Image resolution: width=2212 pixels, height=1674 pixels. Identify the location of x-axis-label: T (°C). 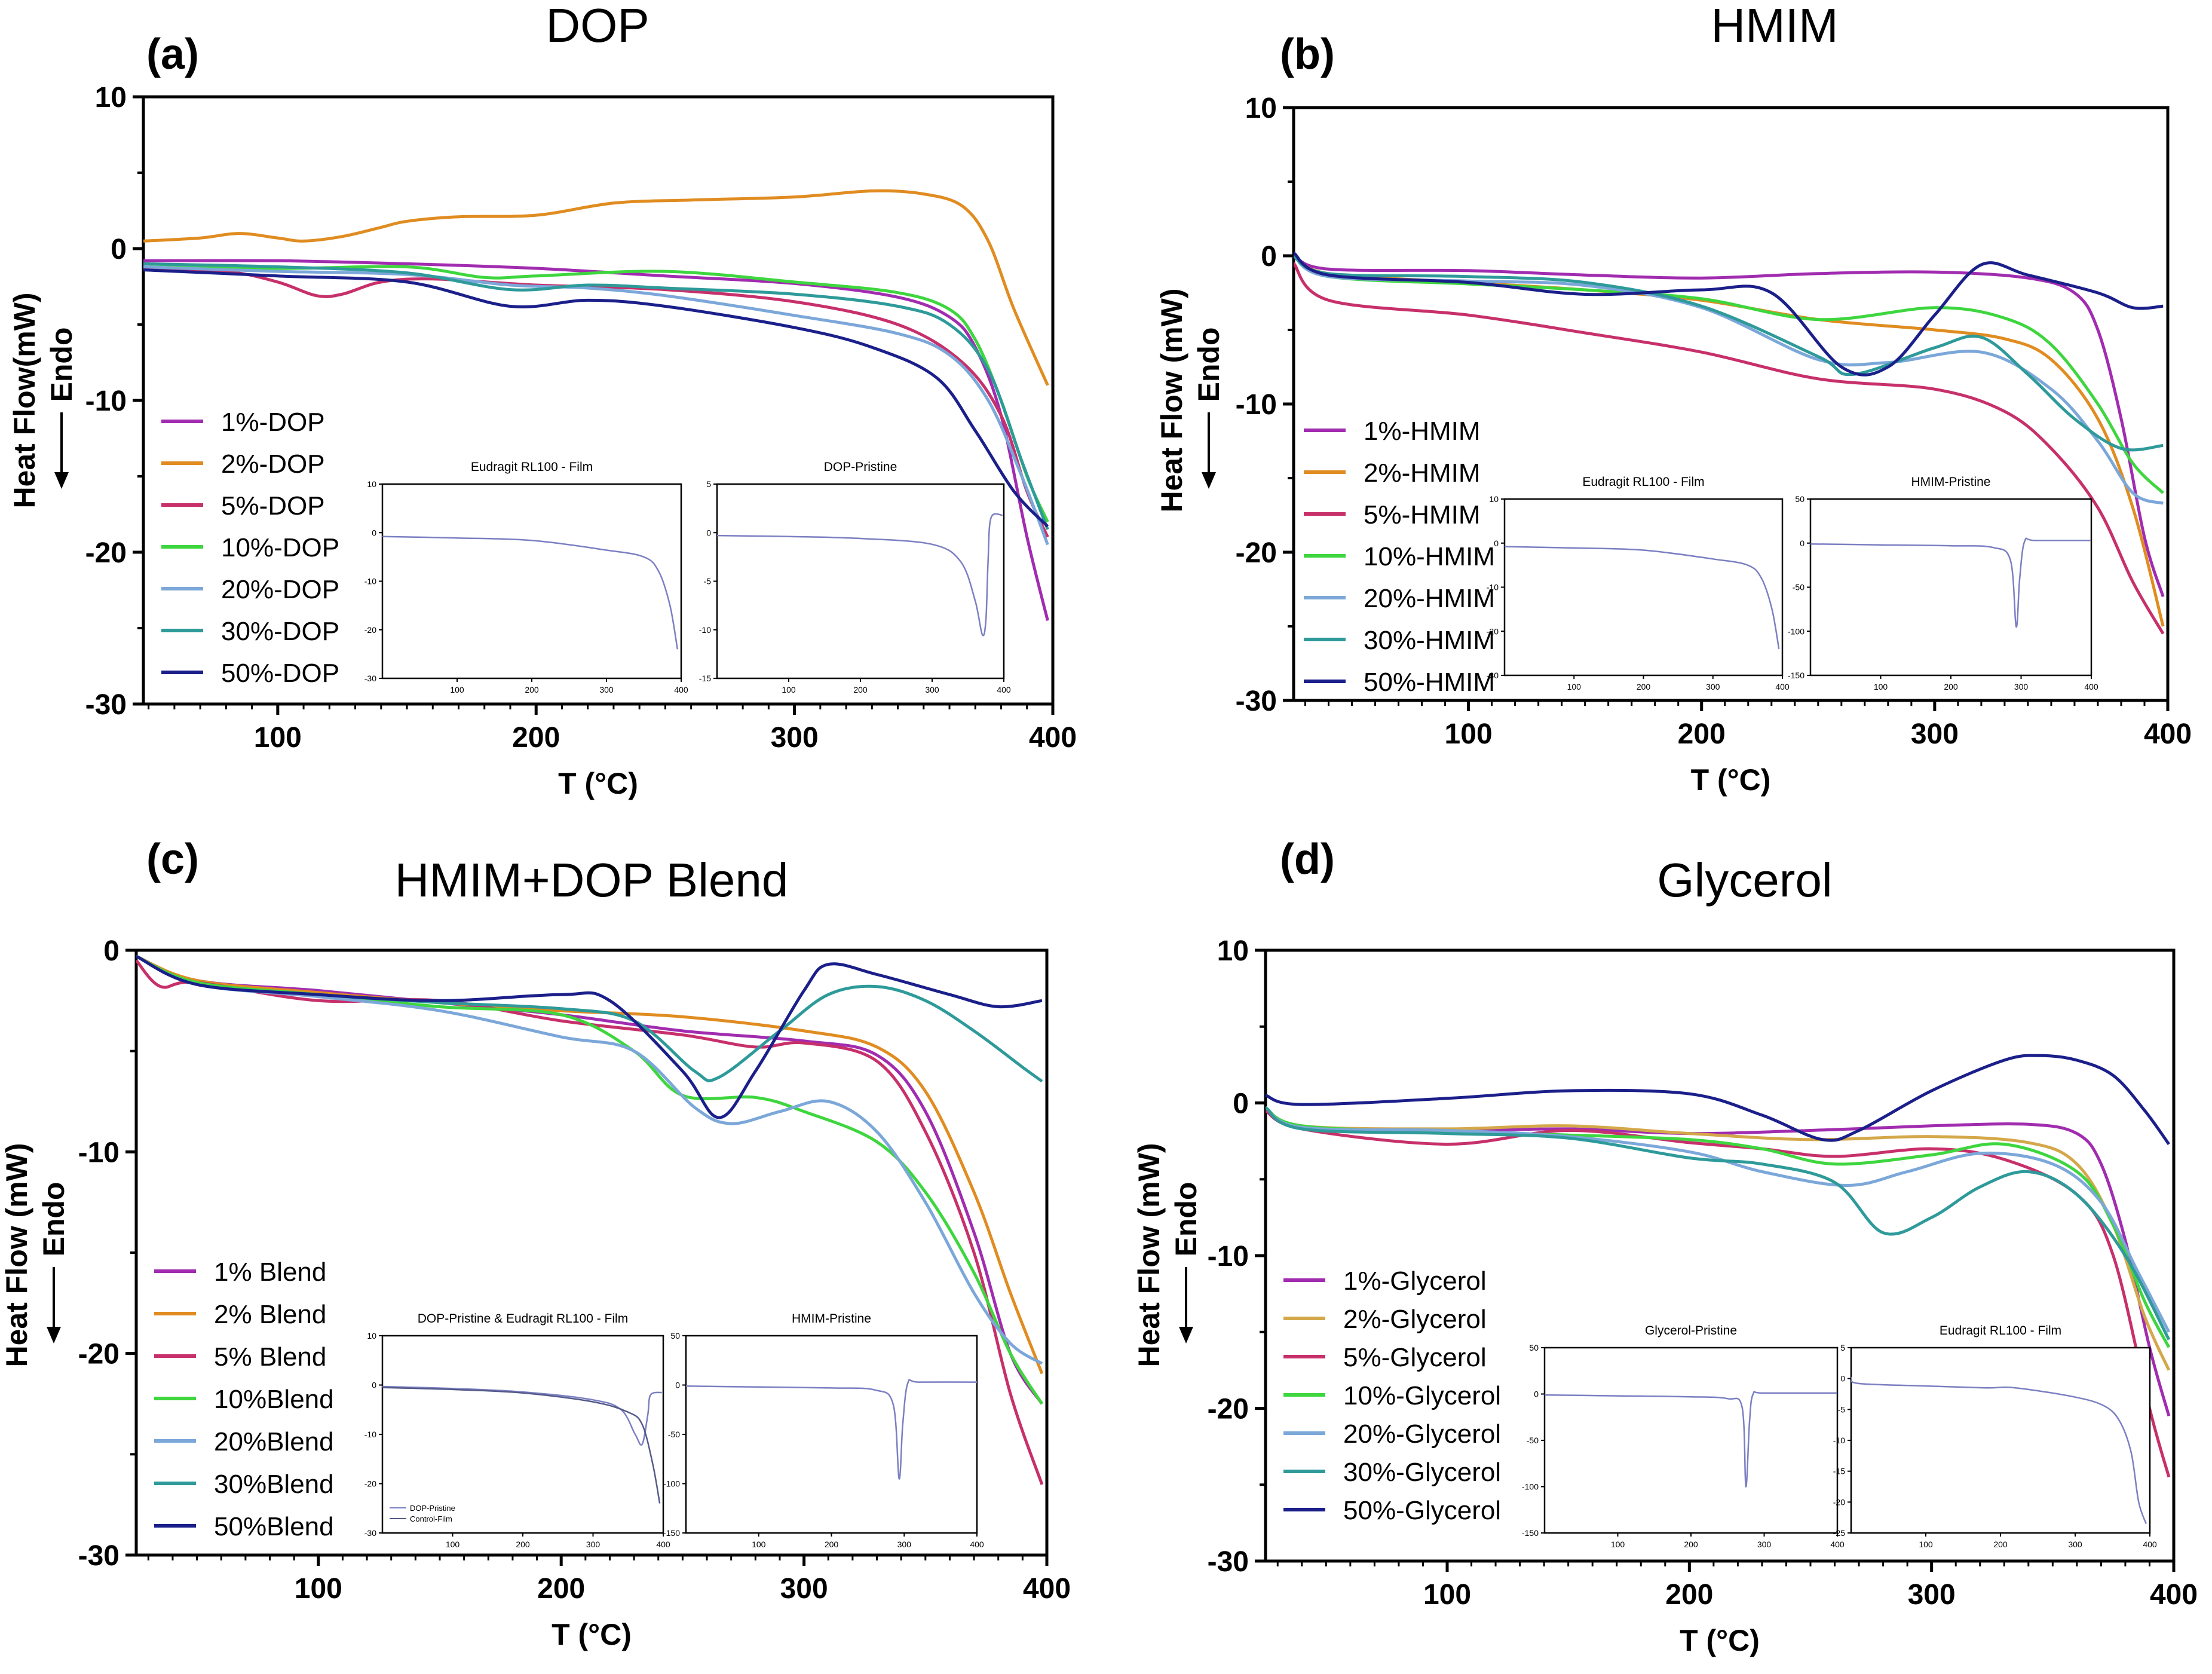
(598, 783).